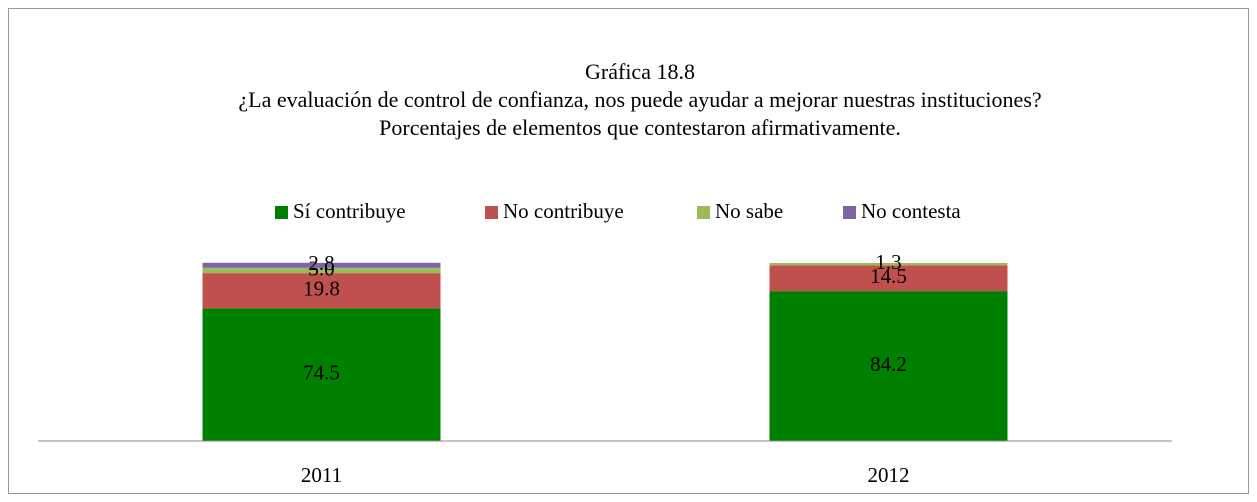 This screenshot has height=502, width=1257. I want to click on legend-label: No contribuye, so click(563, 211).